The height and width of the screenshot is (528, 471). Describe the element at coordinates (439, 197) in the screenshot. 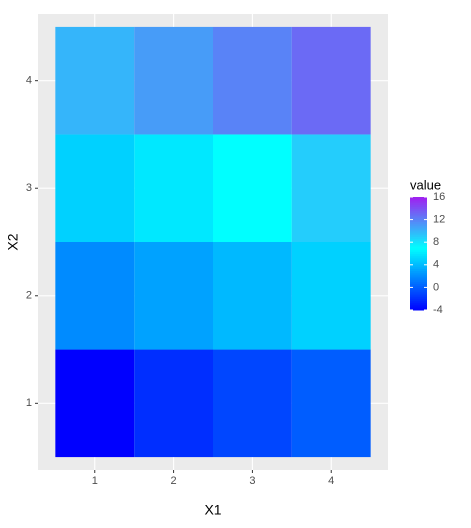

I see `legend-label: 16` at that location.